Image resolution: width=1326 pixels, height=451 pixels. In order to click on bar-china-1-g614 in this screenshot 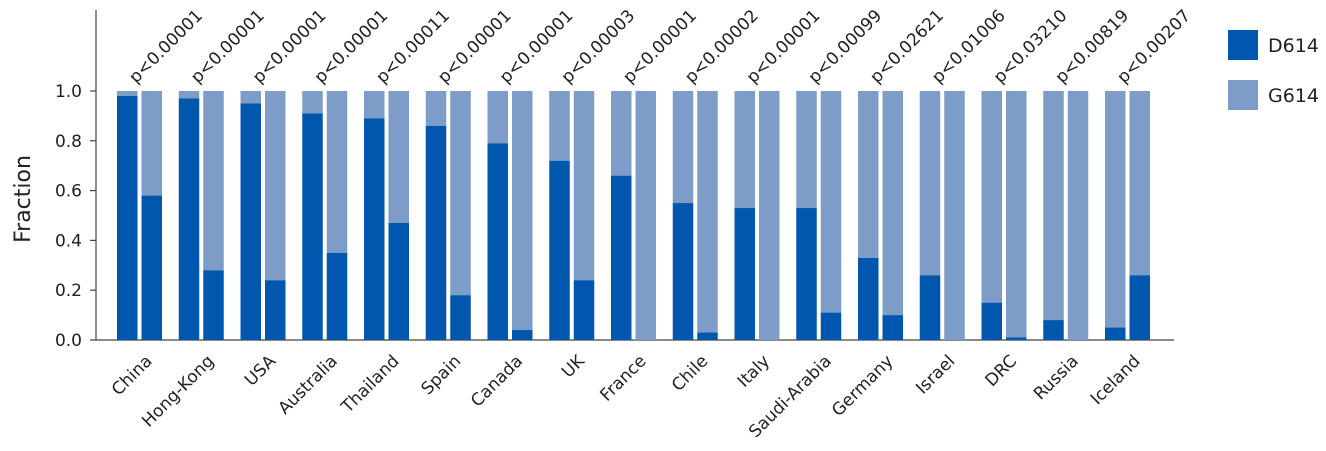, I will do `click(127, 93)`.